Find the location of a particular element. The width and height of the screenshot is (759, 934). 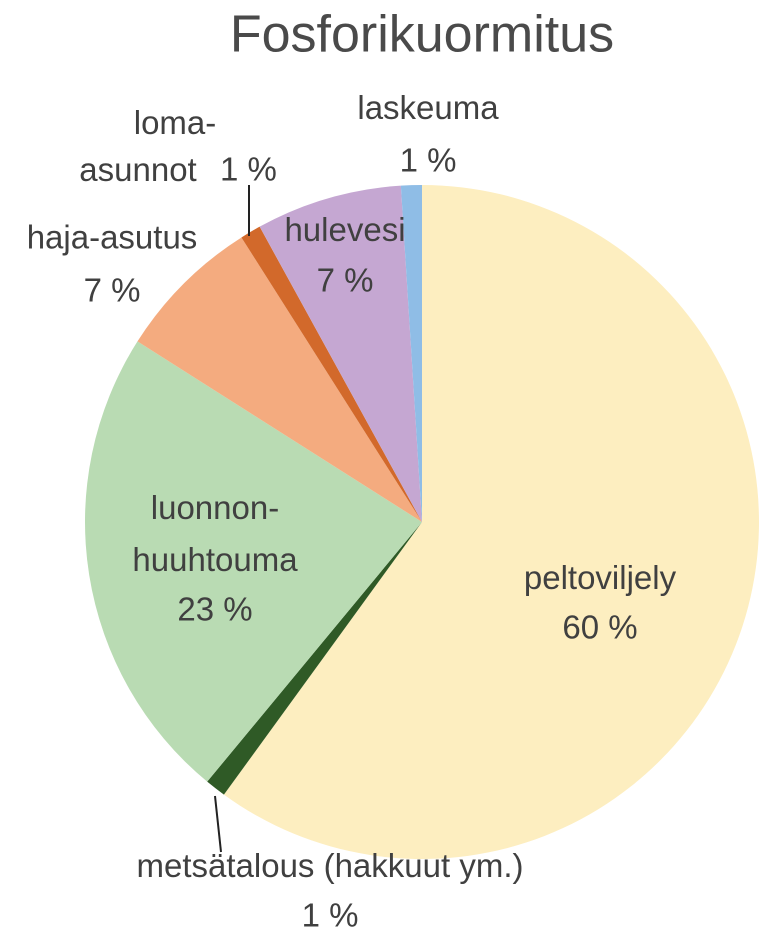

label-line: luonnon- is located at coordinates (215, 507).